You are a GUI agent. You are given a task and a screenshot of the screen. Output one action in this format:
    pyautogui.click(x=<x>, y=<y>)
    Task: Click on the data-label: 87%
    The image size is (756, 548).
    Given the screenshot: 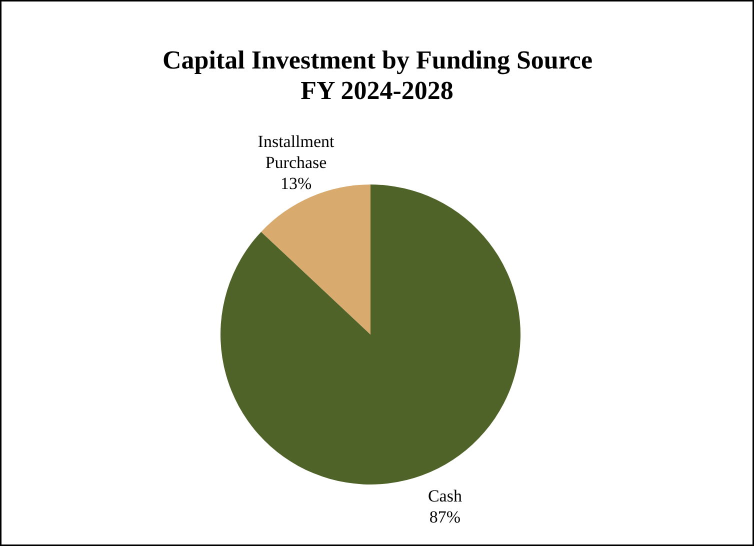 What is the action you would take?
    pyautogui.click(x=445, y=517)
    